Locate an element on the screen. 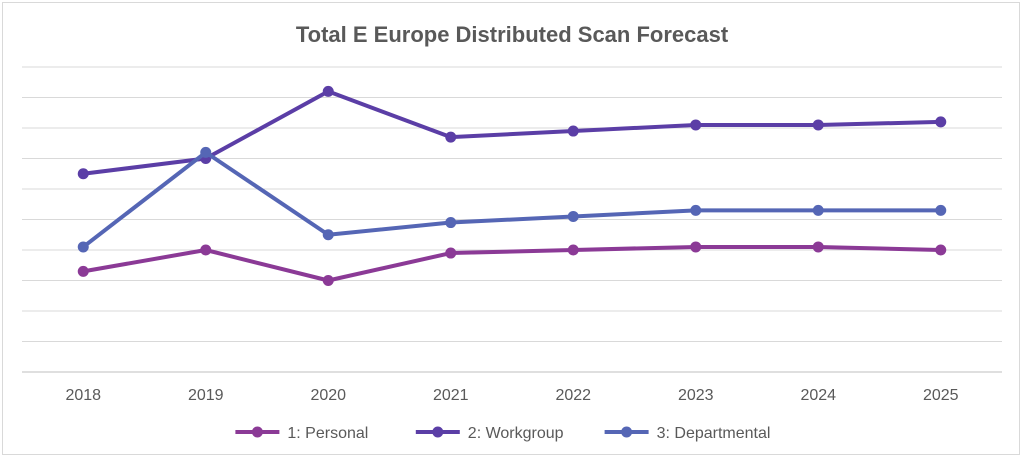 The image size is (1024, 459). x-axis-ticks: 2018 2019 2020 2021 2022 2023 2024 2025 is located at coordinates (511, 395).